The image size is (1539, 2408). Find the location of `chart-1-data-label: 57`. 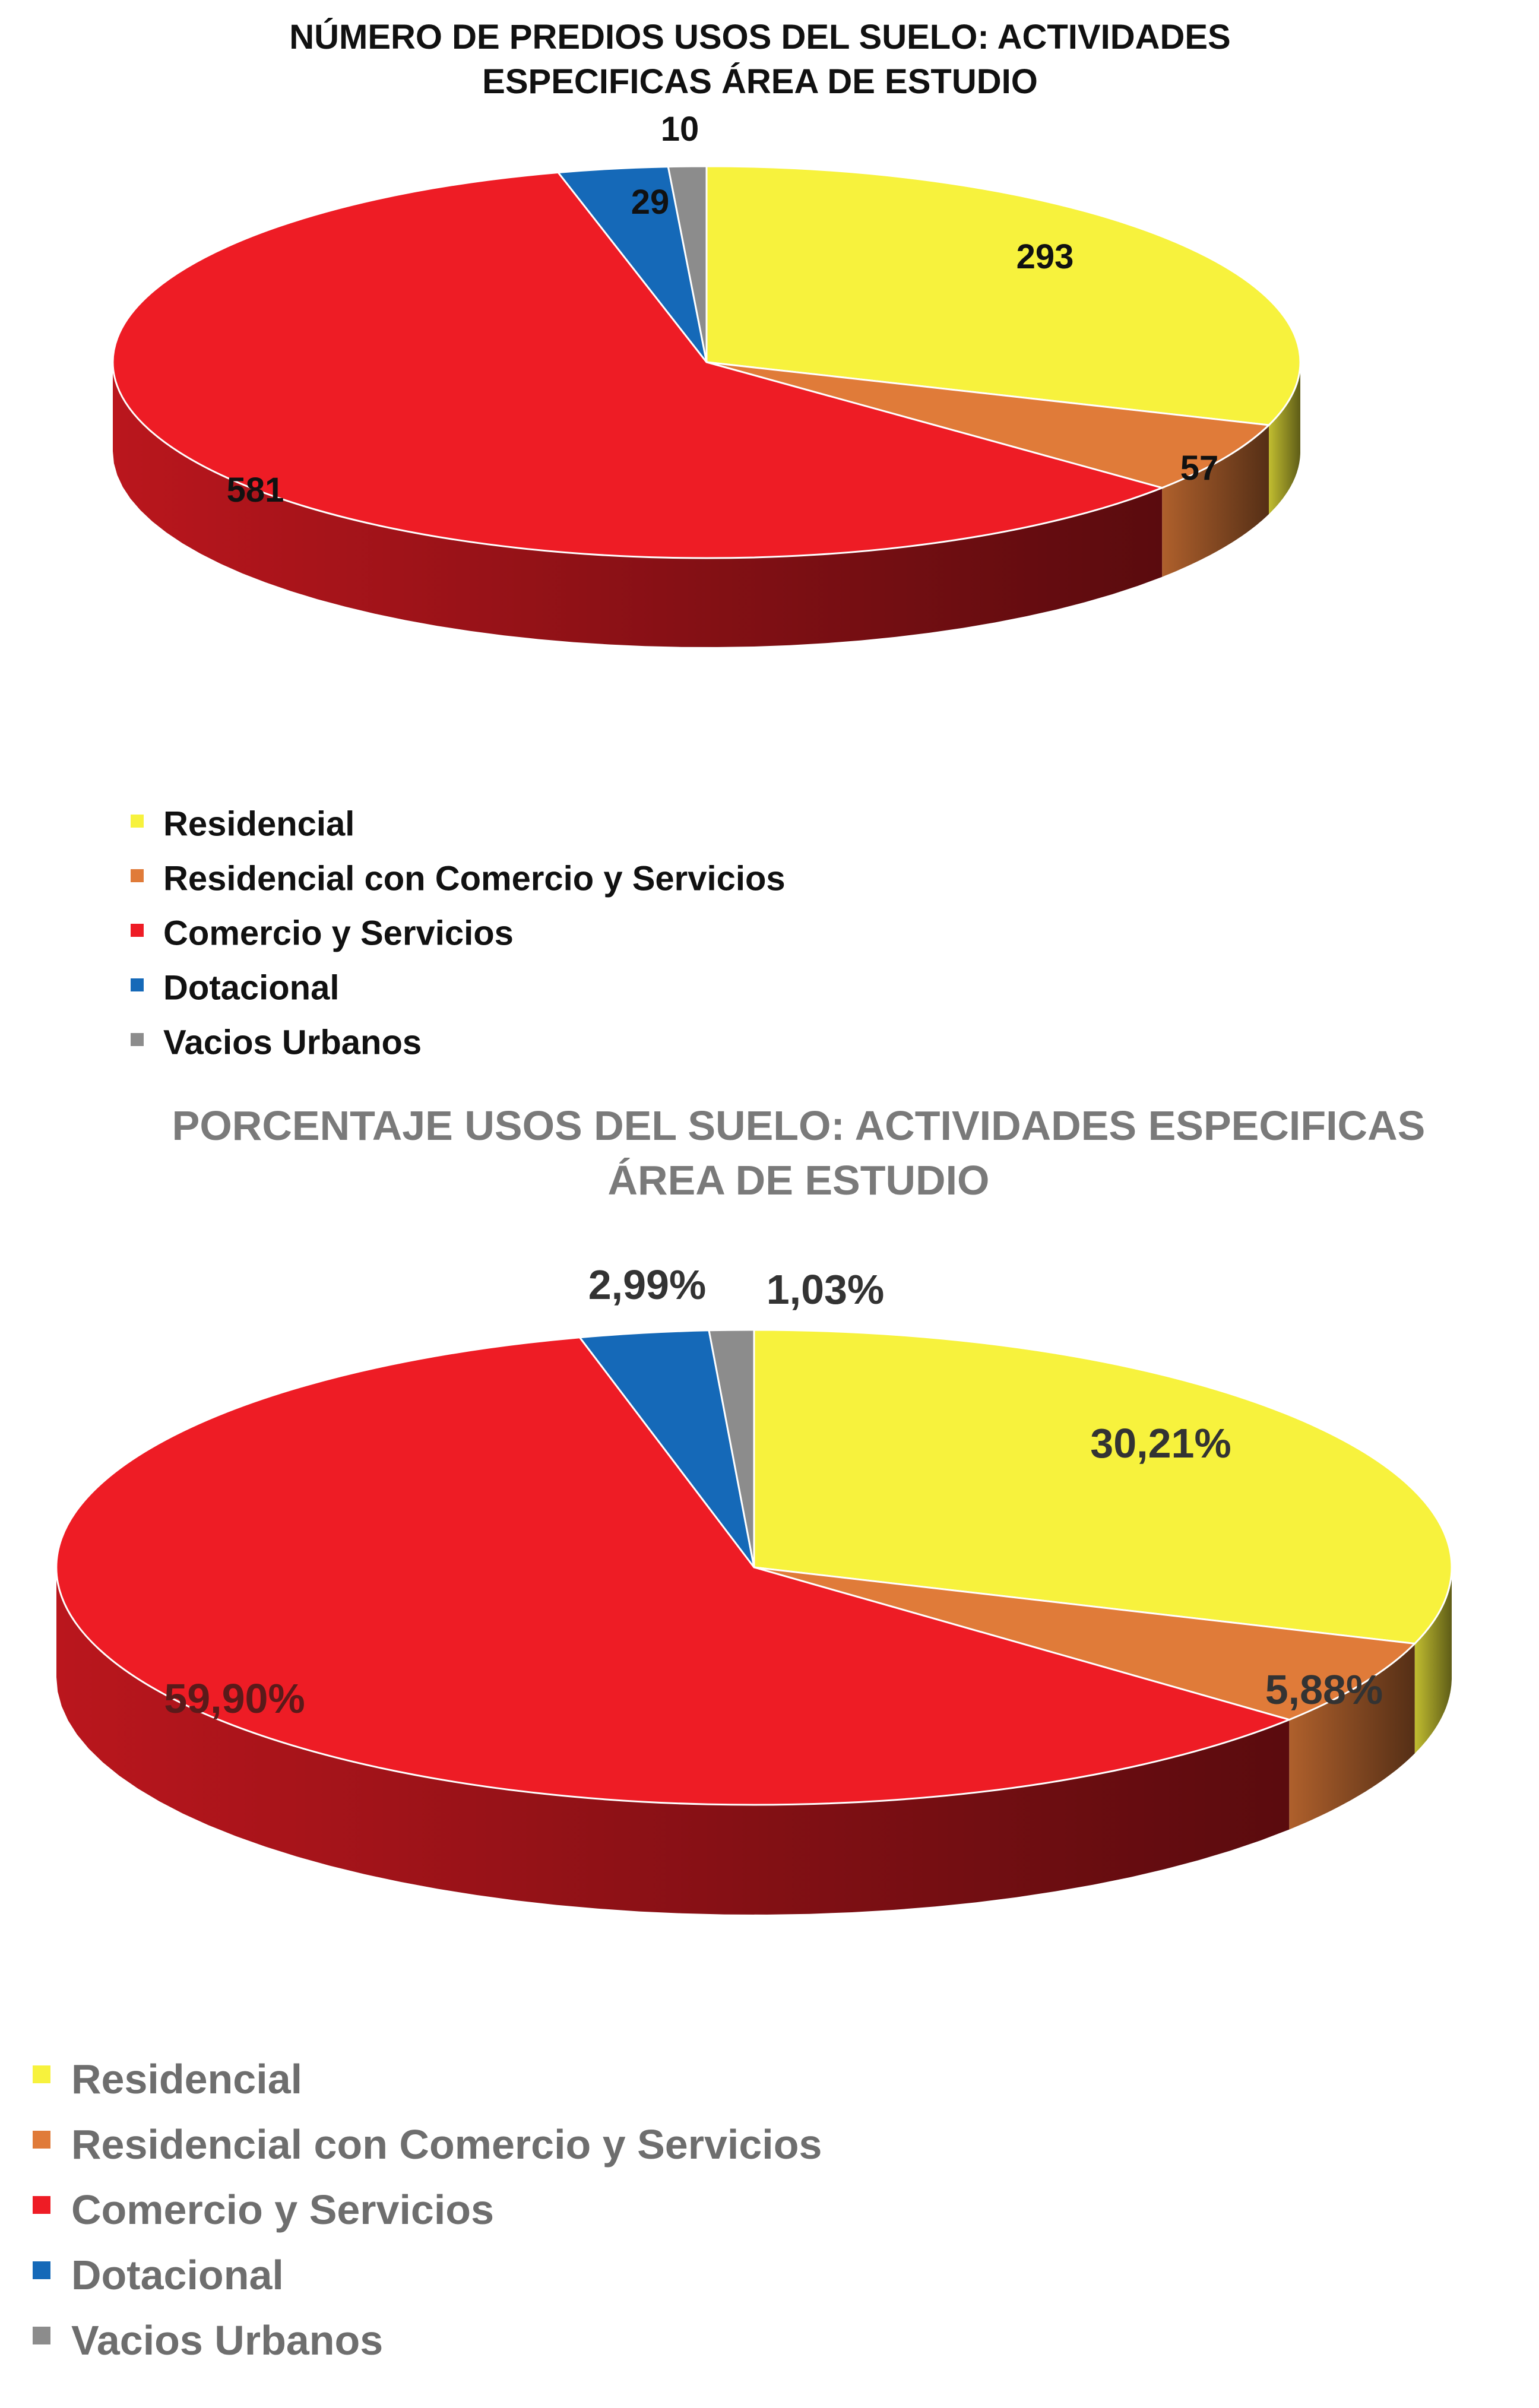

chart-1-data-label: 57 is located at coordinates (1199, 468).